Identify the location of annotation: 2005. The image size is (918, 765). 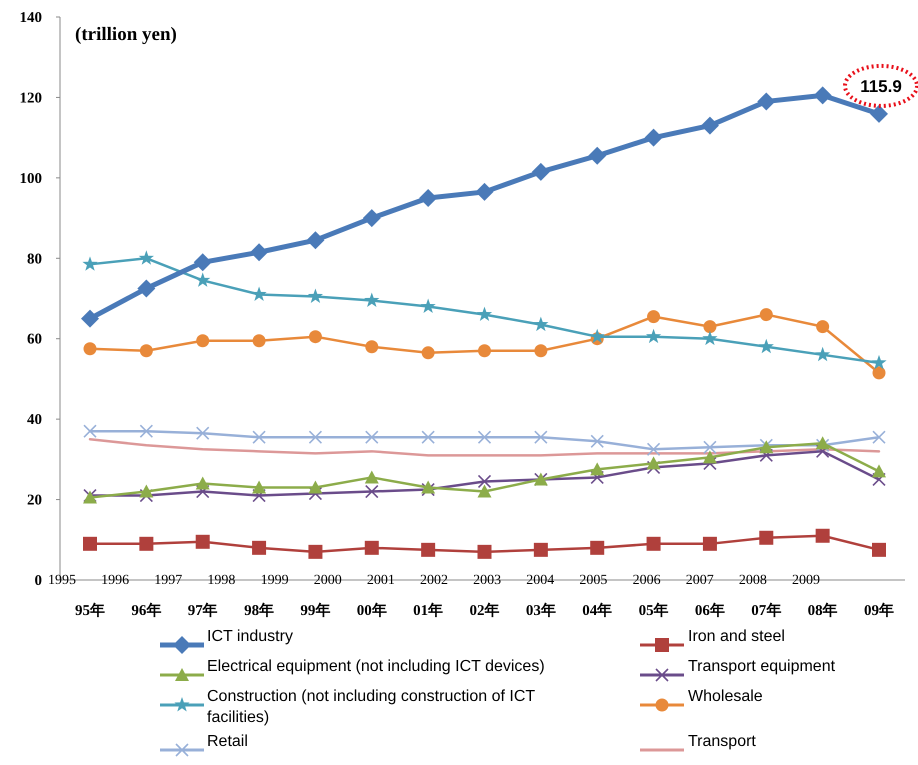
(593, 580).